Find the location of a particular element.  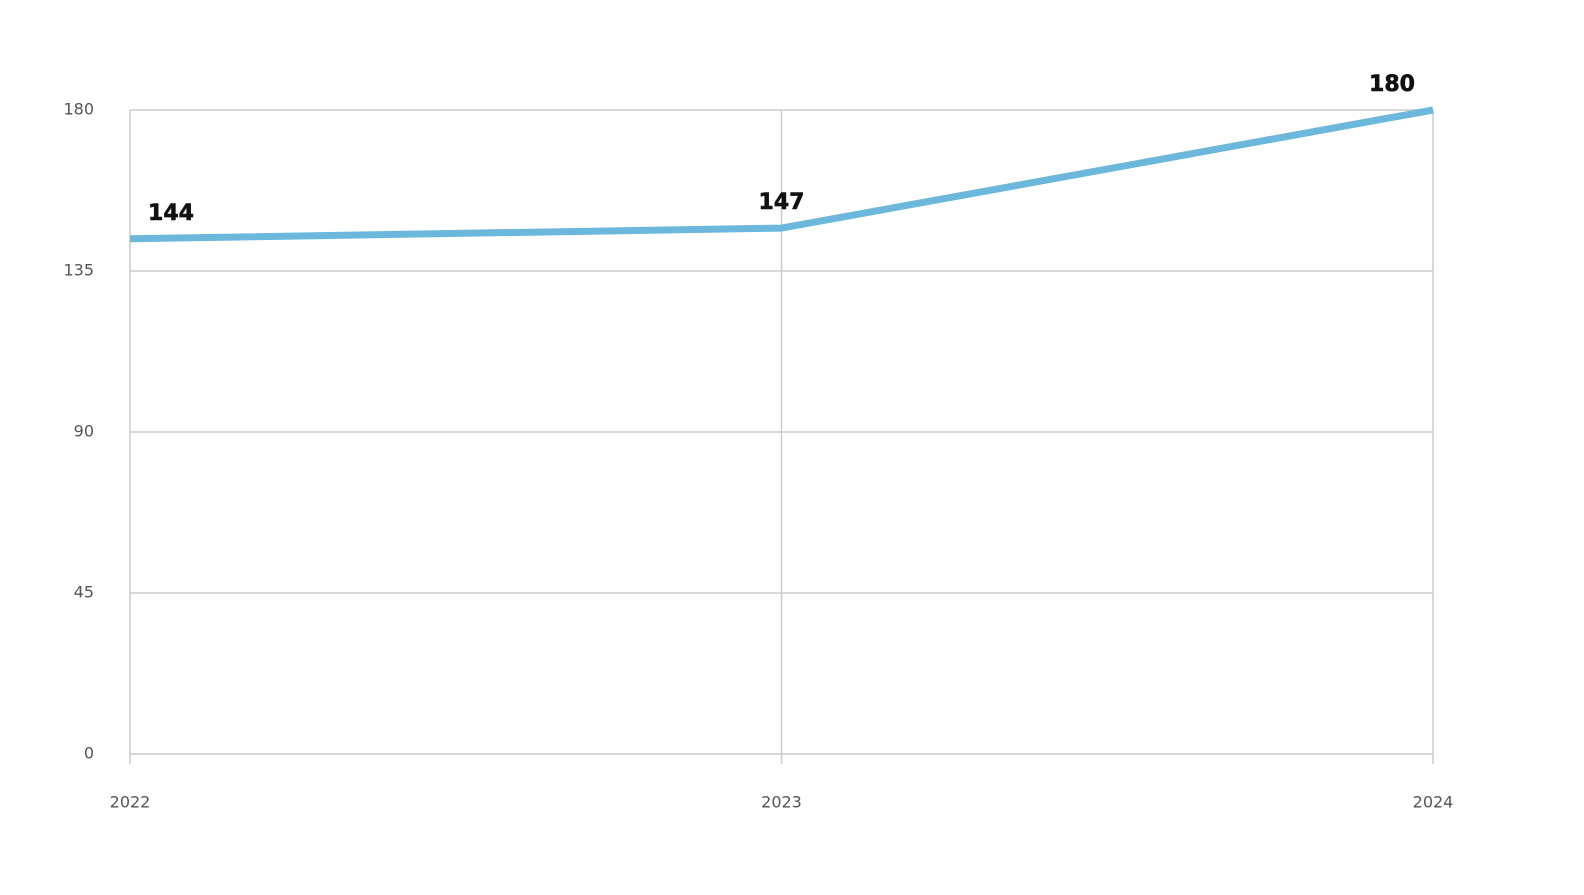

data-label: 144 is located at coordinates (171, 213).